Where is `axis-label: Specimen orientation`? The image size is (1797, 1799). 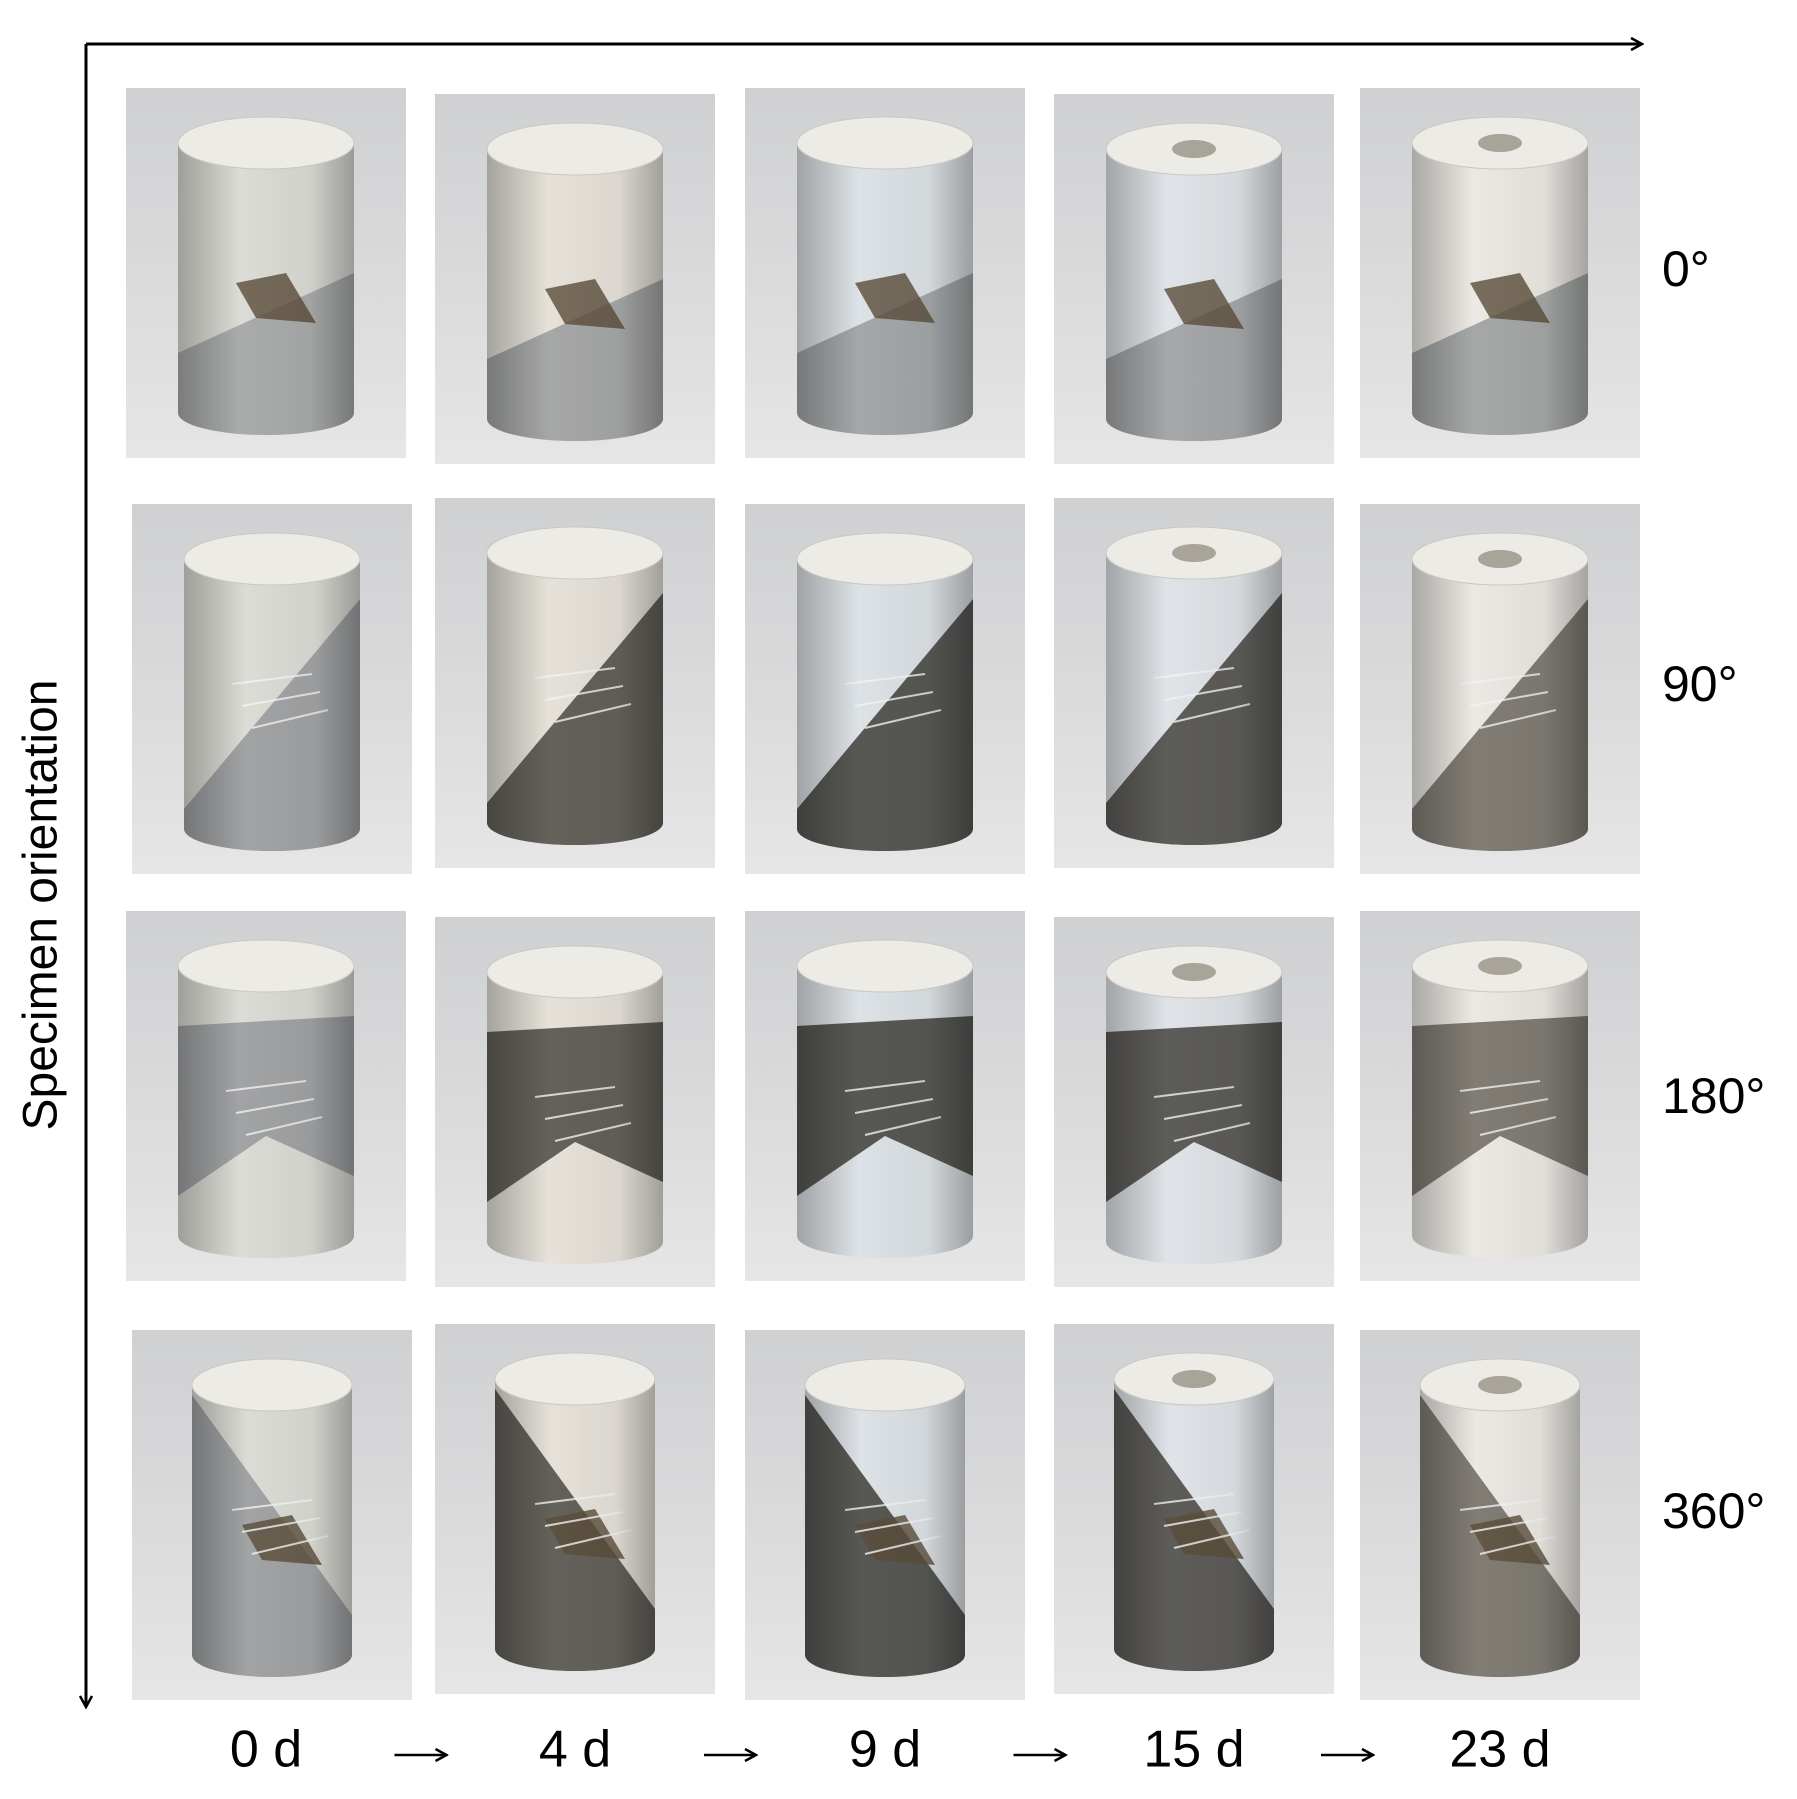
axis-label: Specimen orientation is located at coordinates (41, 905).